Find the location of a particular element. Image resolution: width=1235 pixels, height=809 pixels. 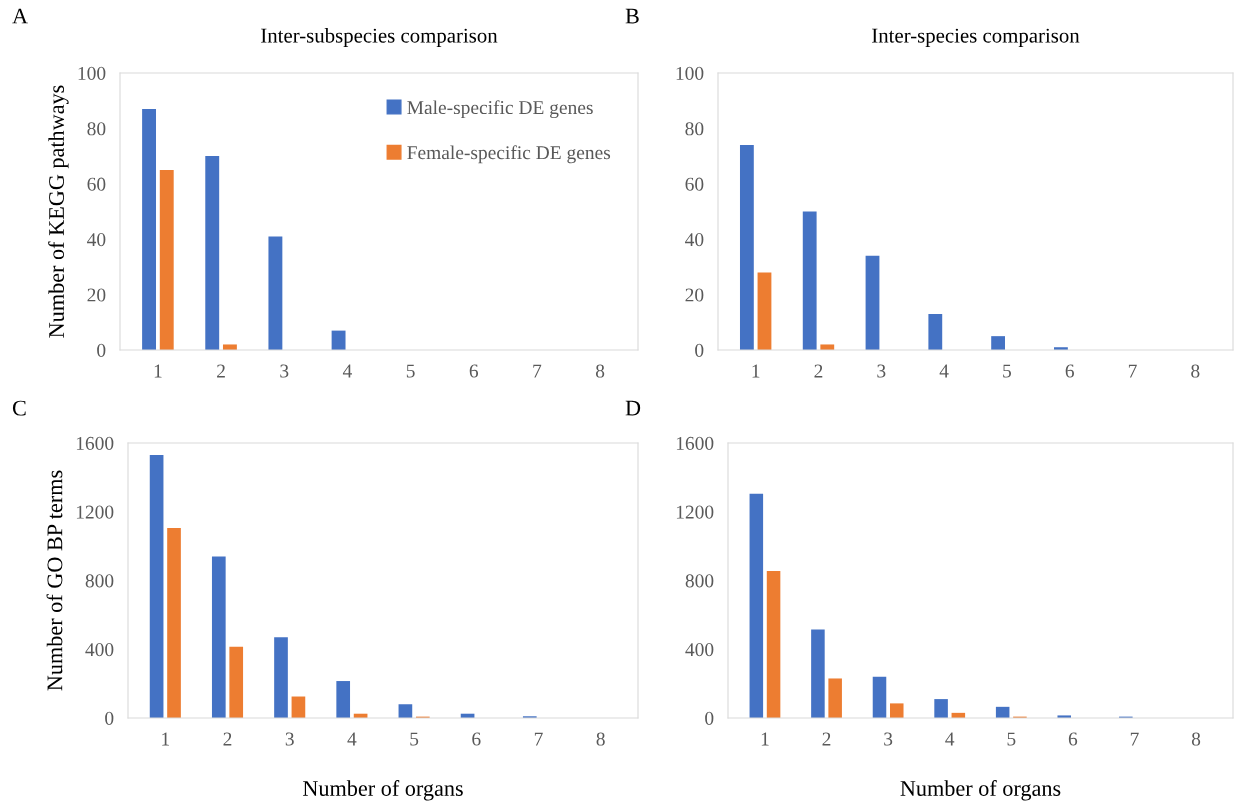

text: D is located at coordinates (633, 408).